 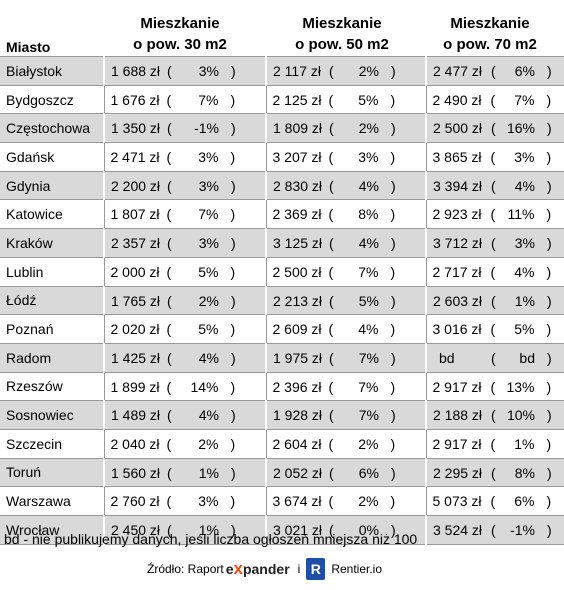 I want to click on price-amount: 2 188 zł, so click(x=458, y=415).